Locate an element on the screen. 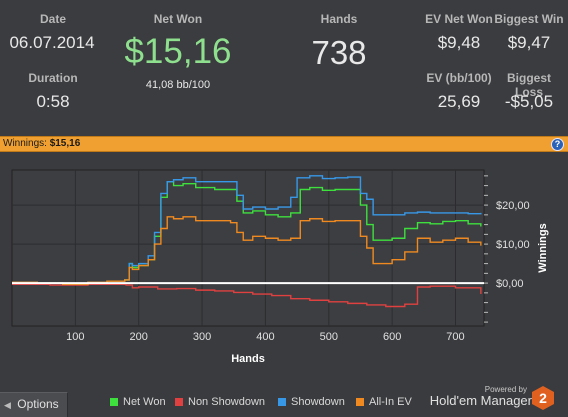 Image resolution: width=568 pixels, height=417 pixels. biggest-loss-value: -$5,05 is located at coordinates (529, 101).